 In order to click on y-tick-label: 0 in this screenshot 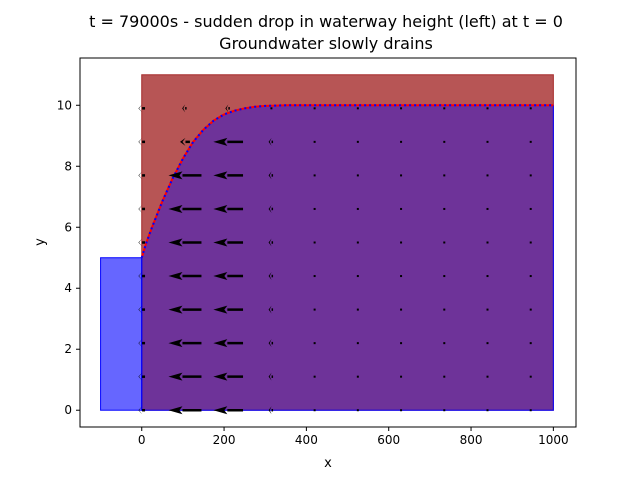, I will do `click(68, 410)`.